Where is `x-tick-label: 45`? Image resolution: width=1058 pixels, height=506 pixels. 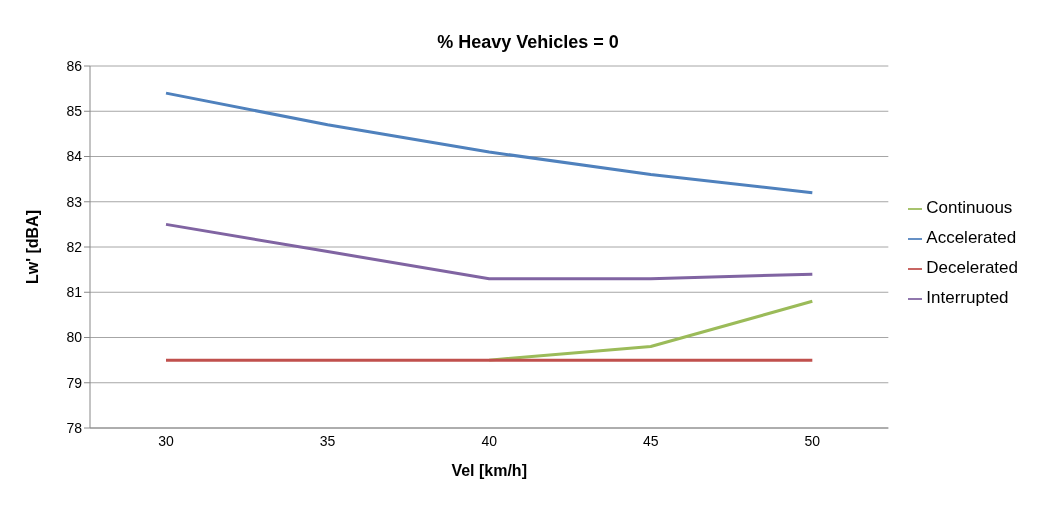 x-tick-label: 45 is located at coordinates (650, 440).